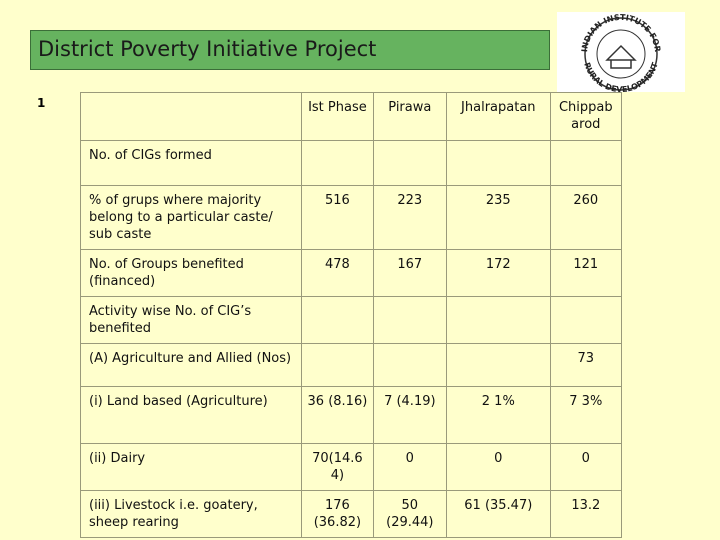  I want to click on table-cell: 478, so click(337, 273).